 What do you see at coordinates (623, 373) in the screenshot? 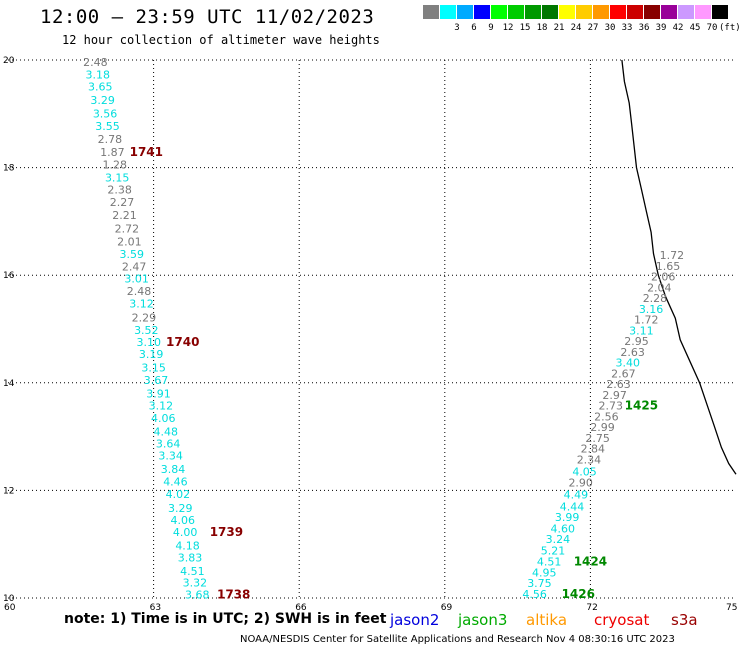
I see `wave-height-label: 2.67` at bounding box center [623, 373].